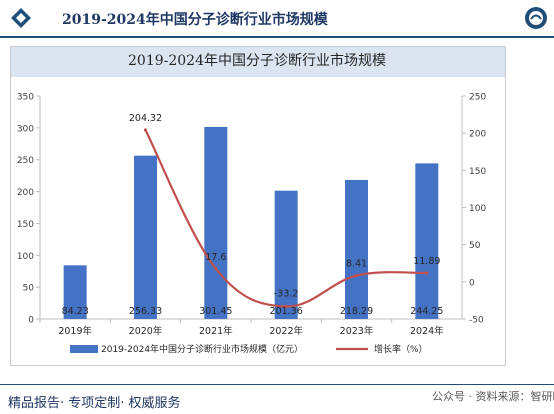  Describe the element at coordinates (477, 172) in the screenshot. I see `y-right-tick-label: 150` at that location.